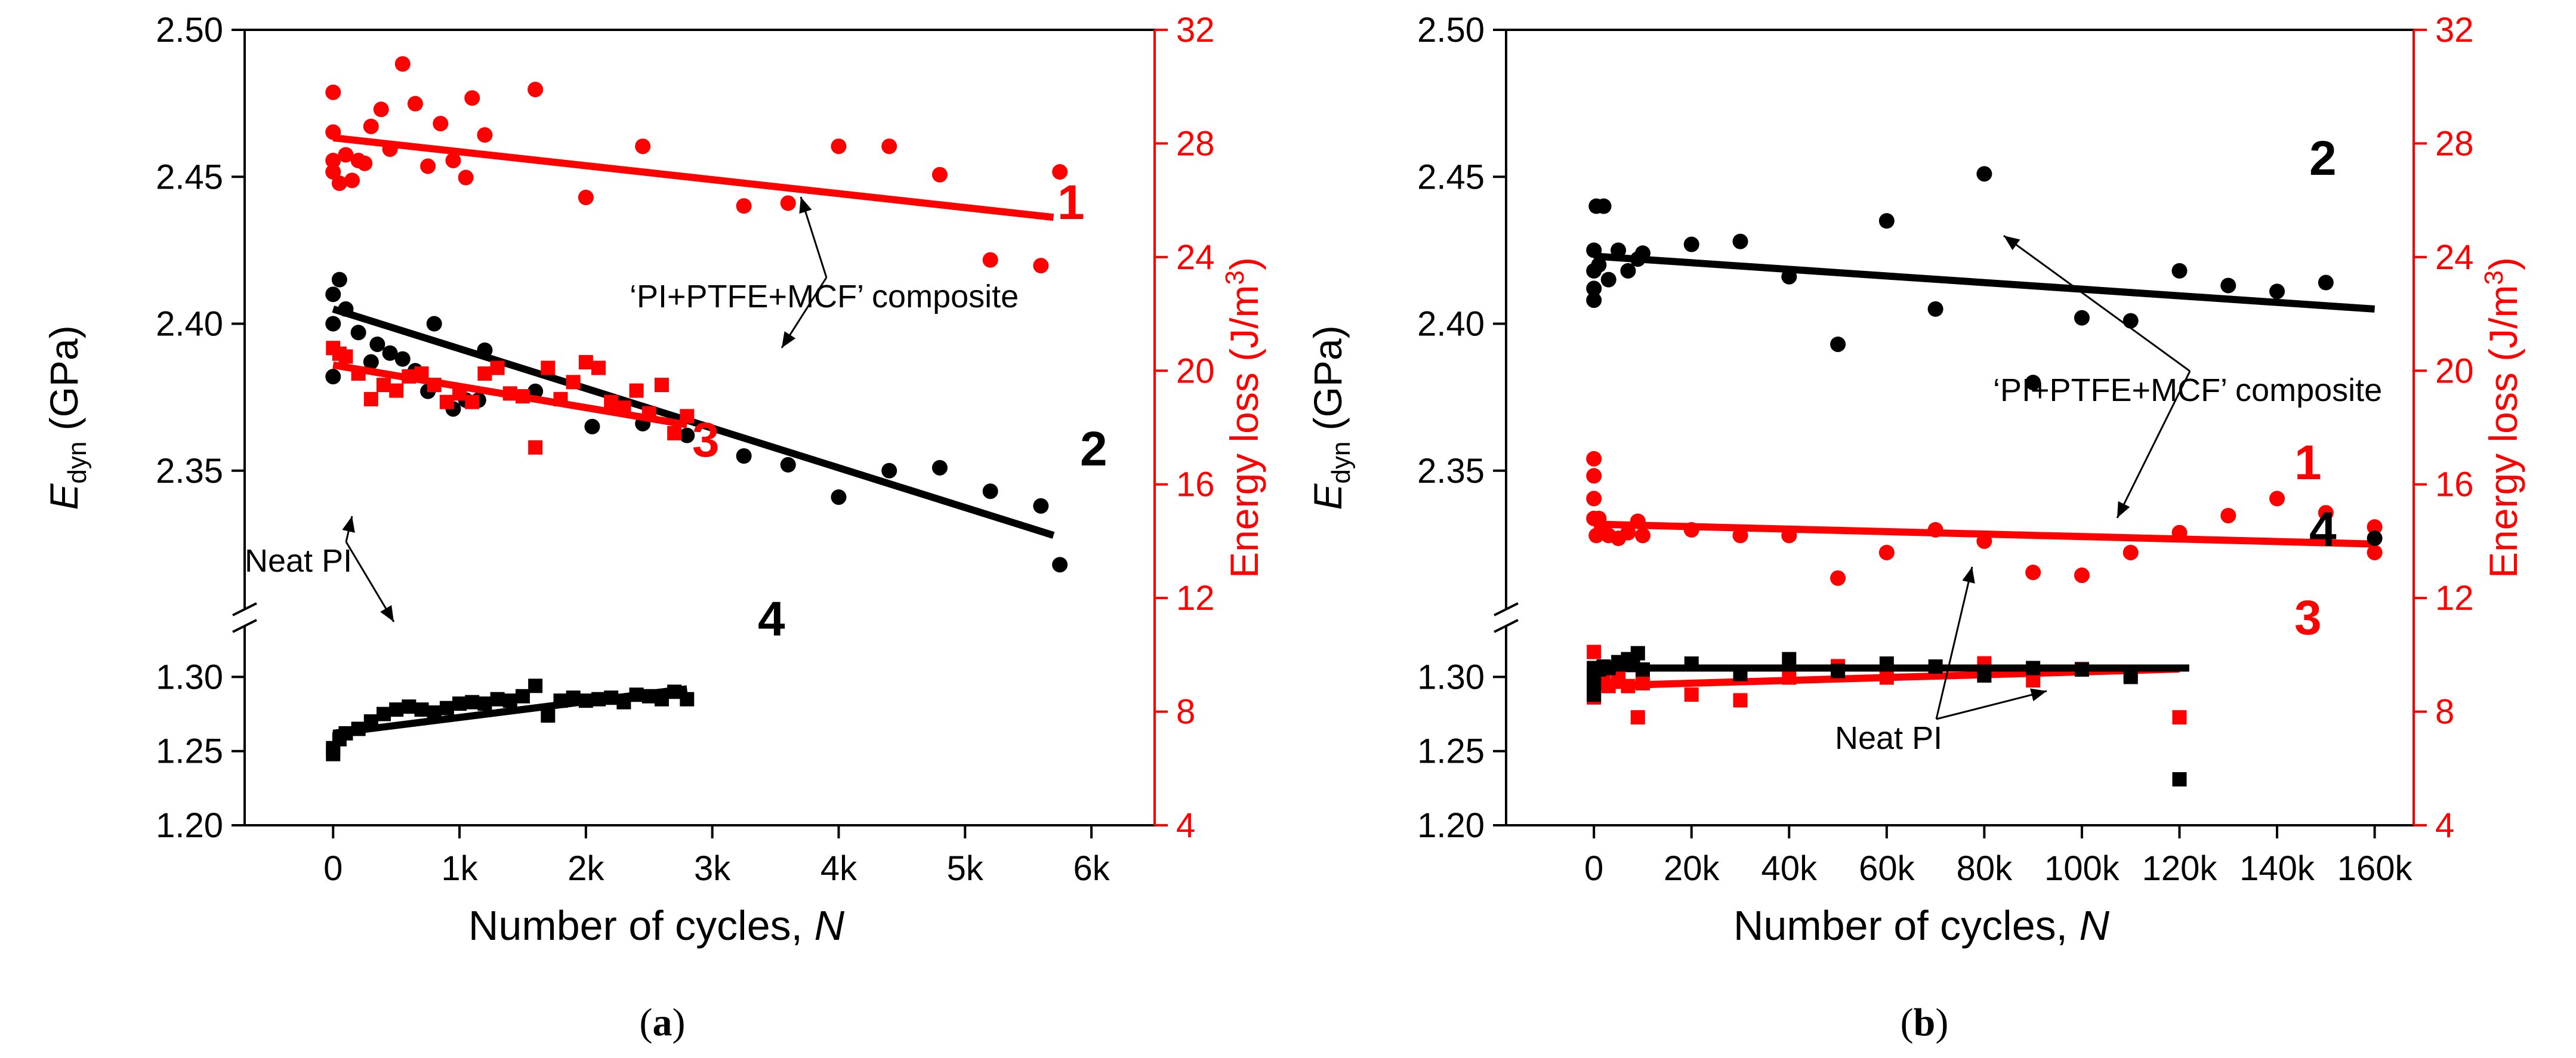  What do you see at coordinates (1094, 449) in the screenshot?
I see `series-label-2: 2` at bounding box center [1094, 449].